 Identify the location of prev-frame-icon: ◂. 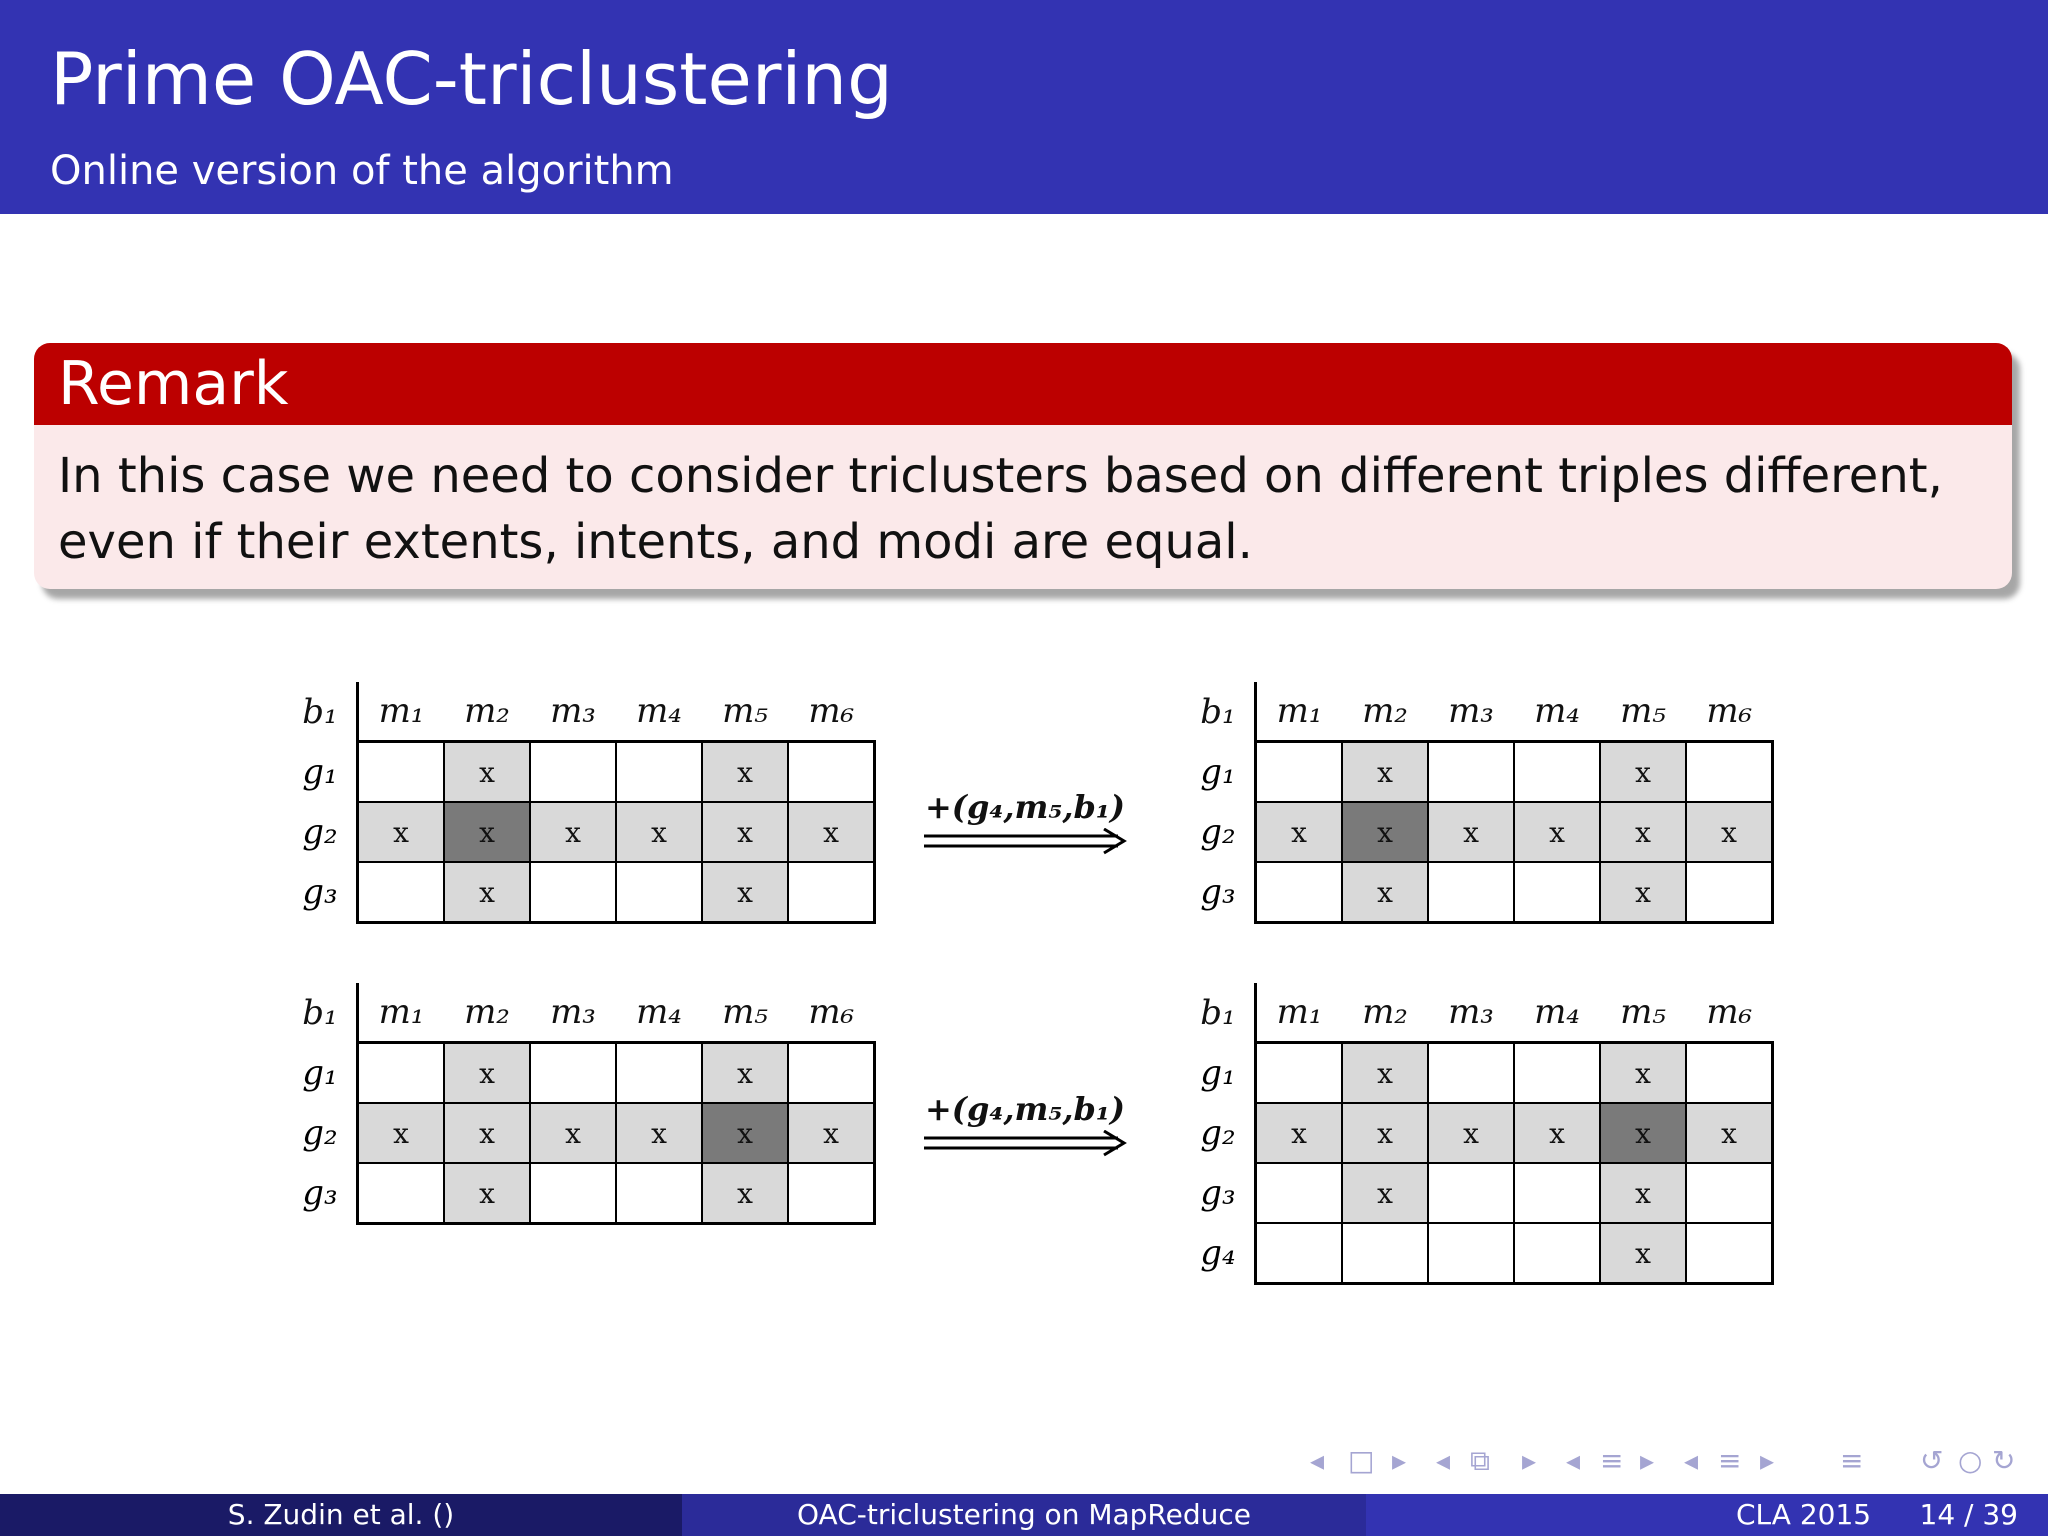
(1317, 1460).